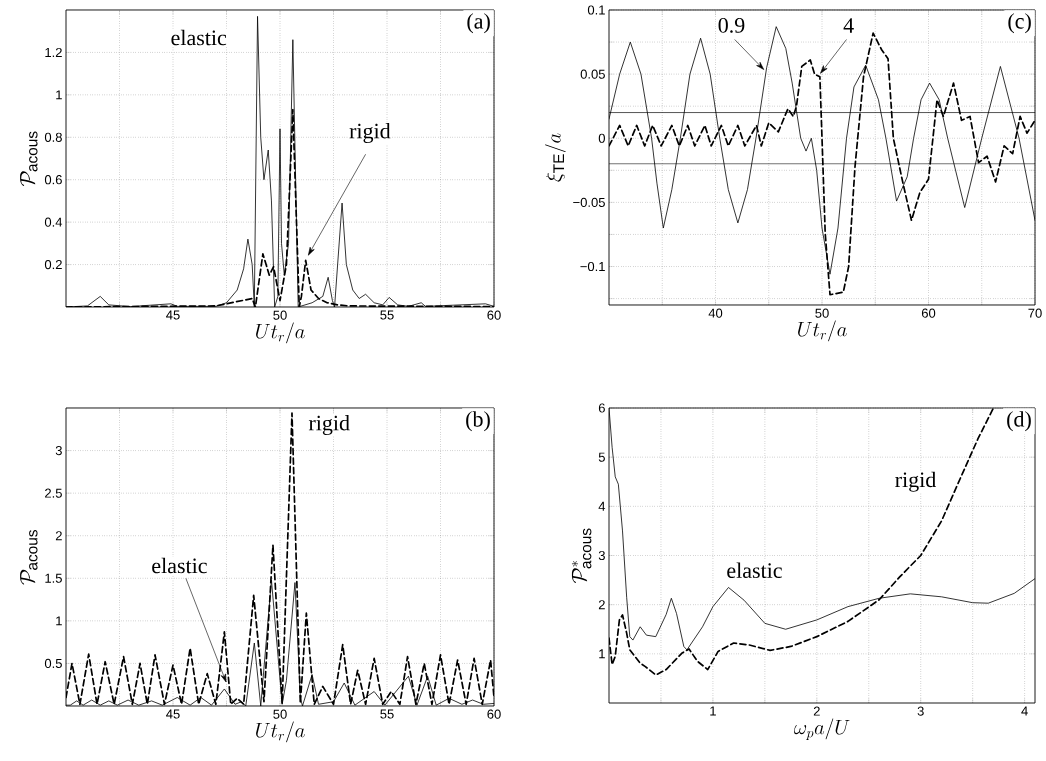  What do you see at coordinates (848, 25) in the screenshot?
I see `series-label: 4` at bounding box center [848, 25].